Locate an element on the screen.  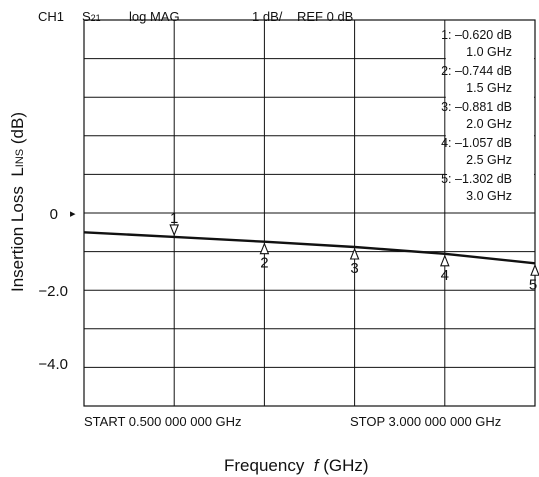
marker-3-value: 3: –0.881 dB is located at coordinates (476, 107).